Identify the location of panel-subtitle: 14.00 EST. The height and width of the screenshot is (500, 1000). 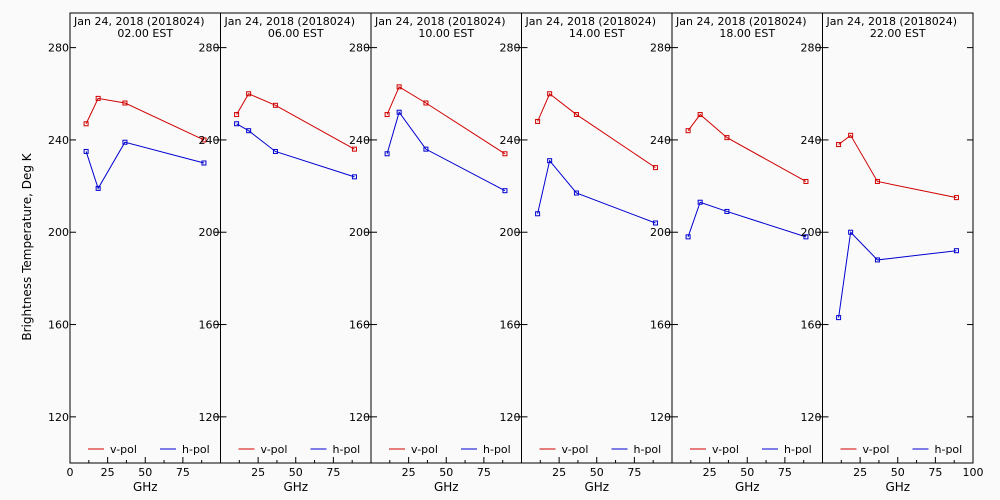
(597, 33).